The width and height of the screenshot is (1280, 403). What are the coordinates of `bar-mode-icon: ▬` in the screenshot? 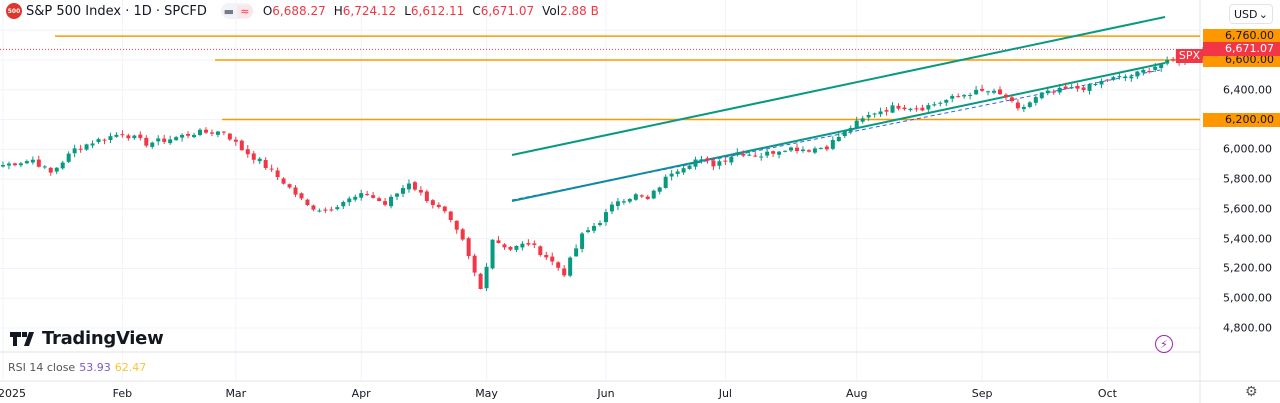 It's located at (229, 11).